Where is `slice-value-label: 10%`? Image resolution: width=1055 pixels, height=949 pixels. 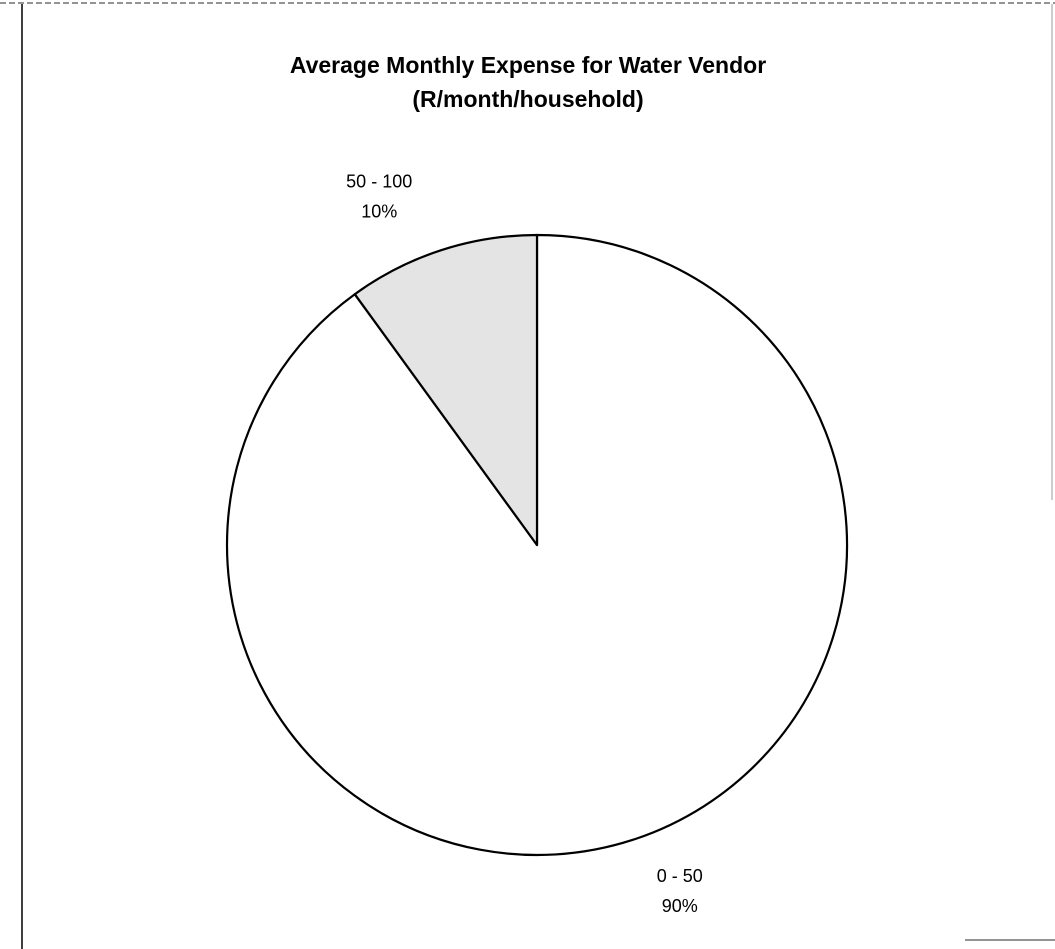 slice-value-label: 10% is located at coordinates (379, 212).